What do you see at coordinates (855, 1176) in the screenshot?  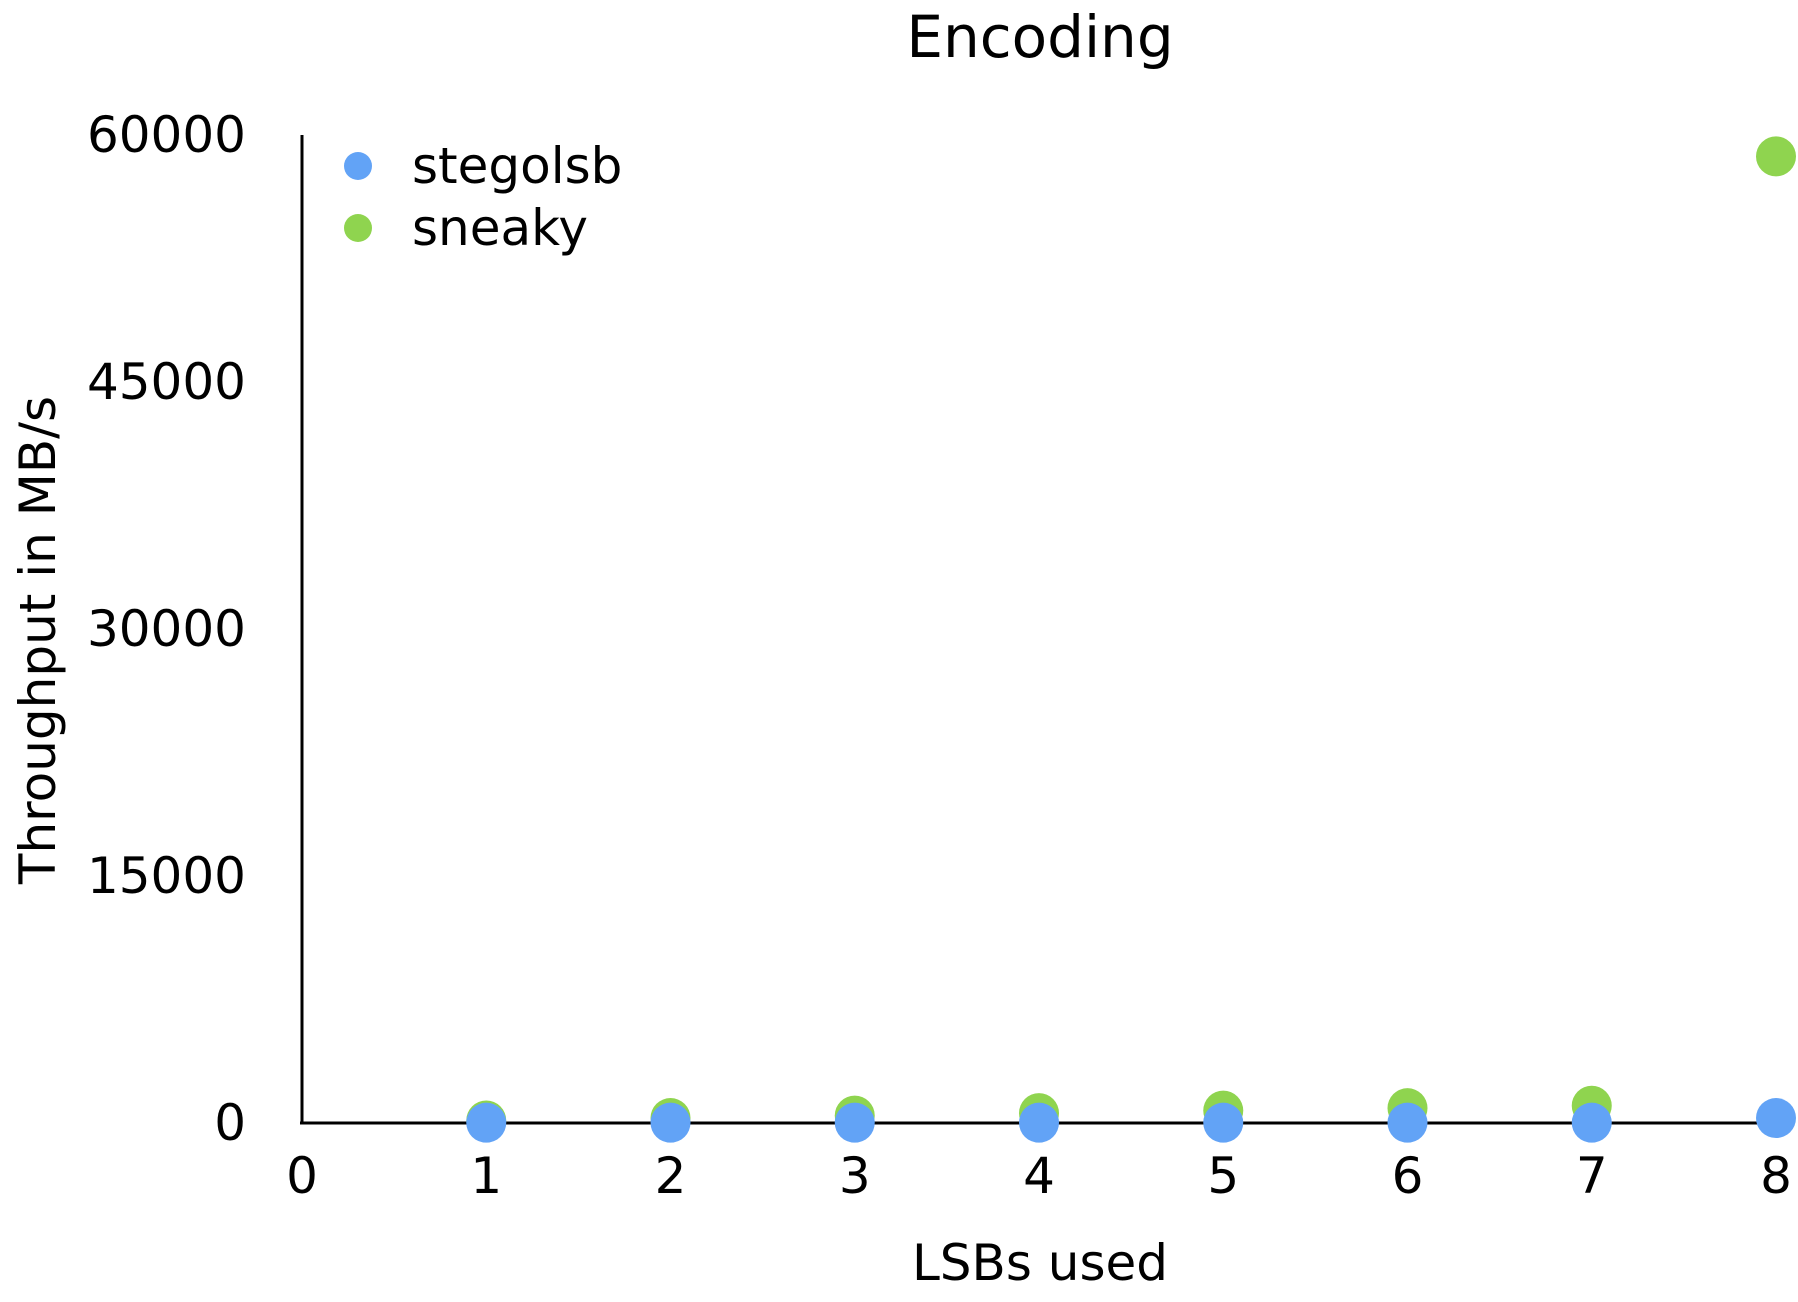 I see `x-tick-label: 3` at bounding box center [855, 1176].